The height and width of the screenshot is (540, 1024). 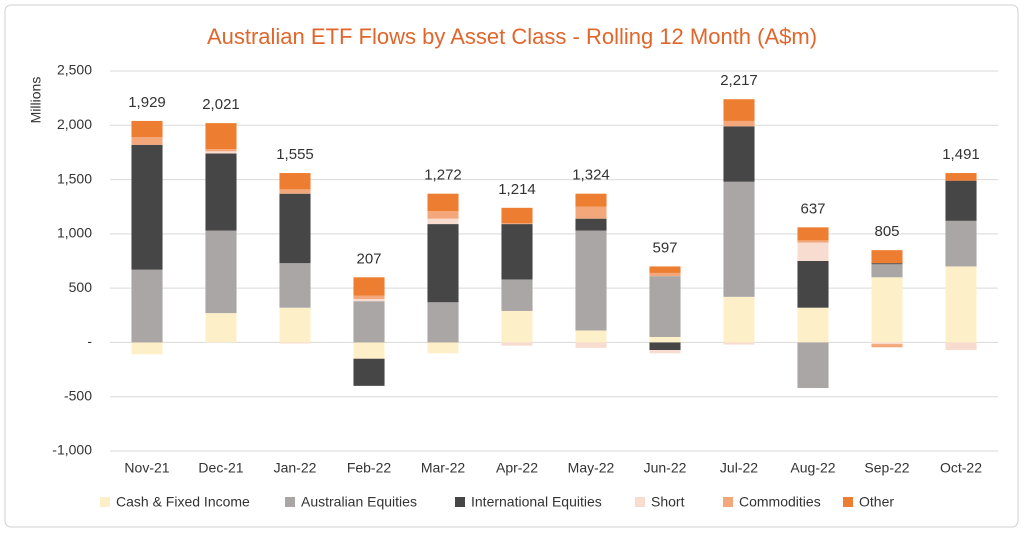 What do you see at coordinates (739, 468) in the screenshot?
I see `x-tick-label: Jul-22` at bounding box center [739, 468].